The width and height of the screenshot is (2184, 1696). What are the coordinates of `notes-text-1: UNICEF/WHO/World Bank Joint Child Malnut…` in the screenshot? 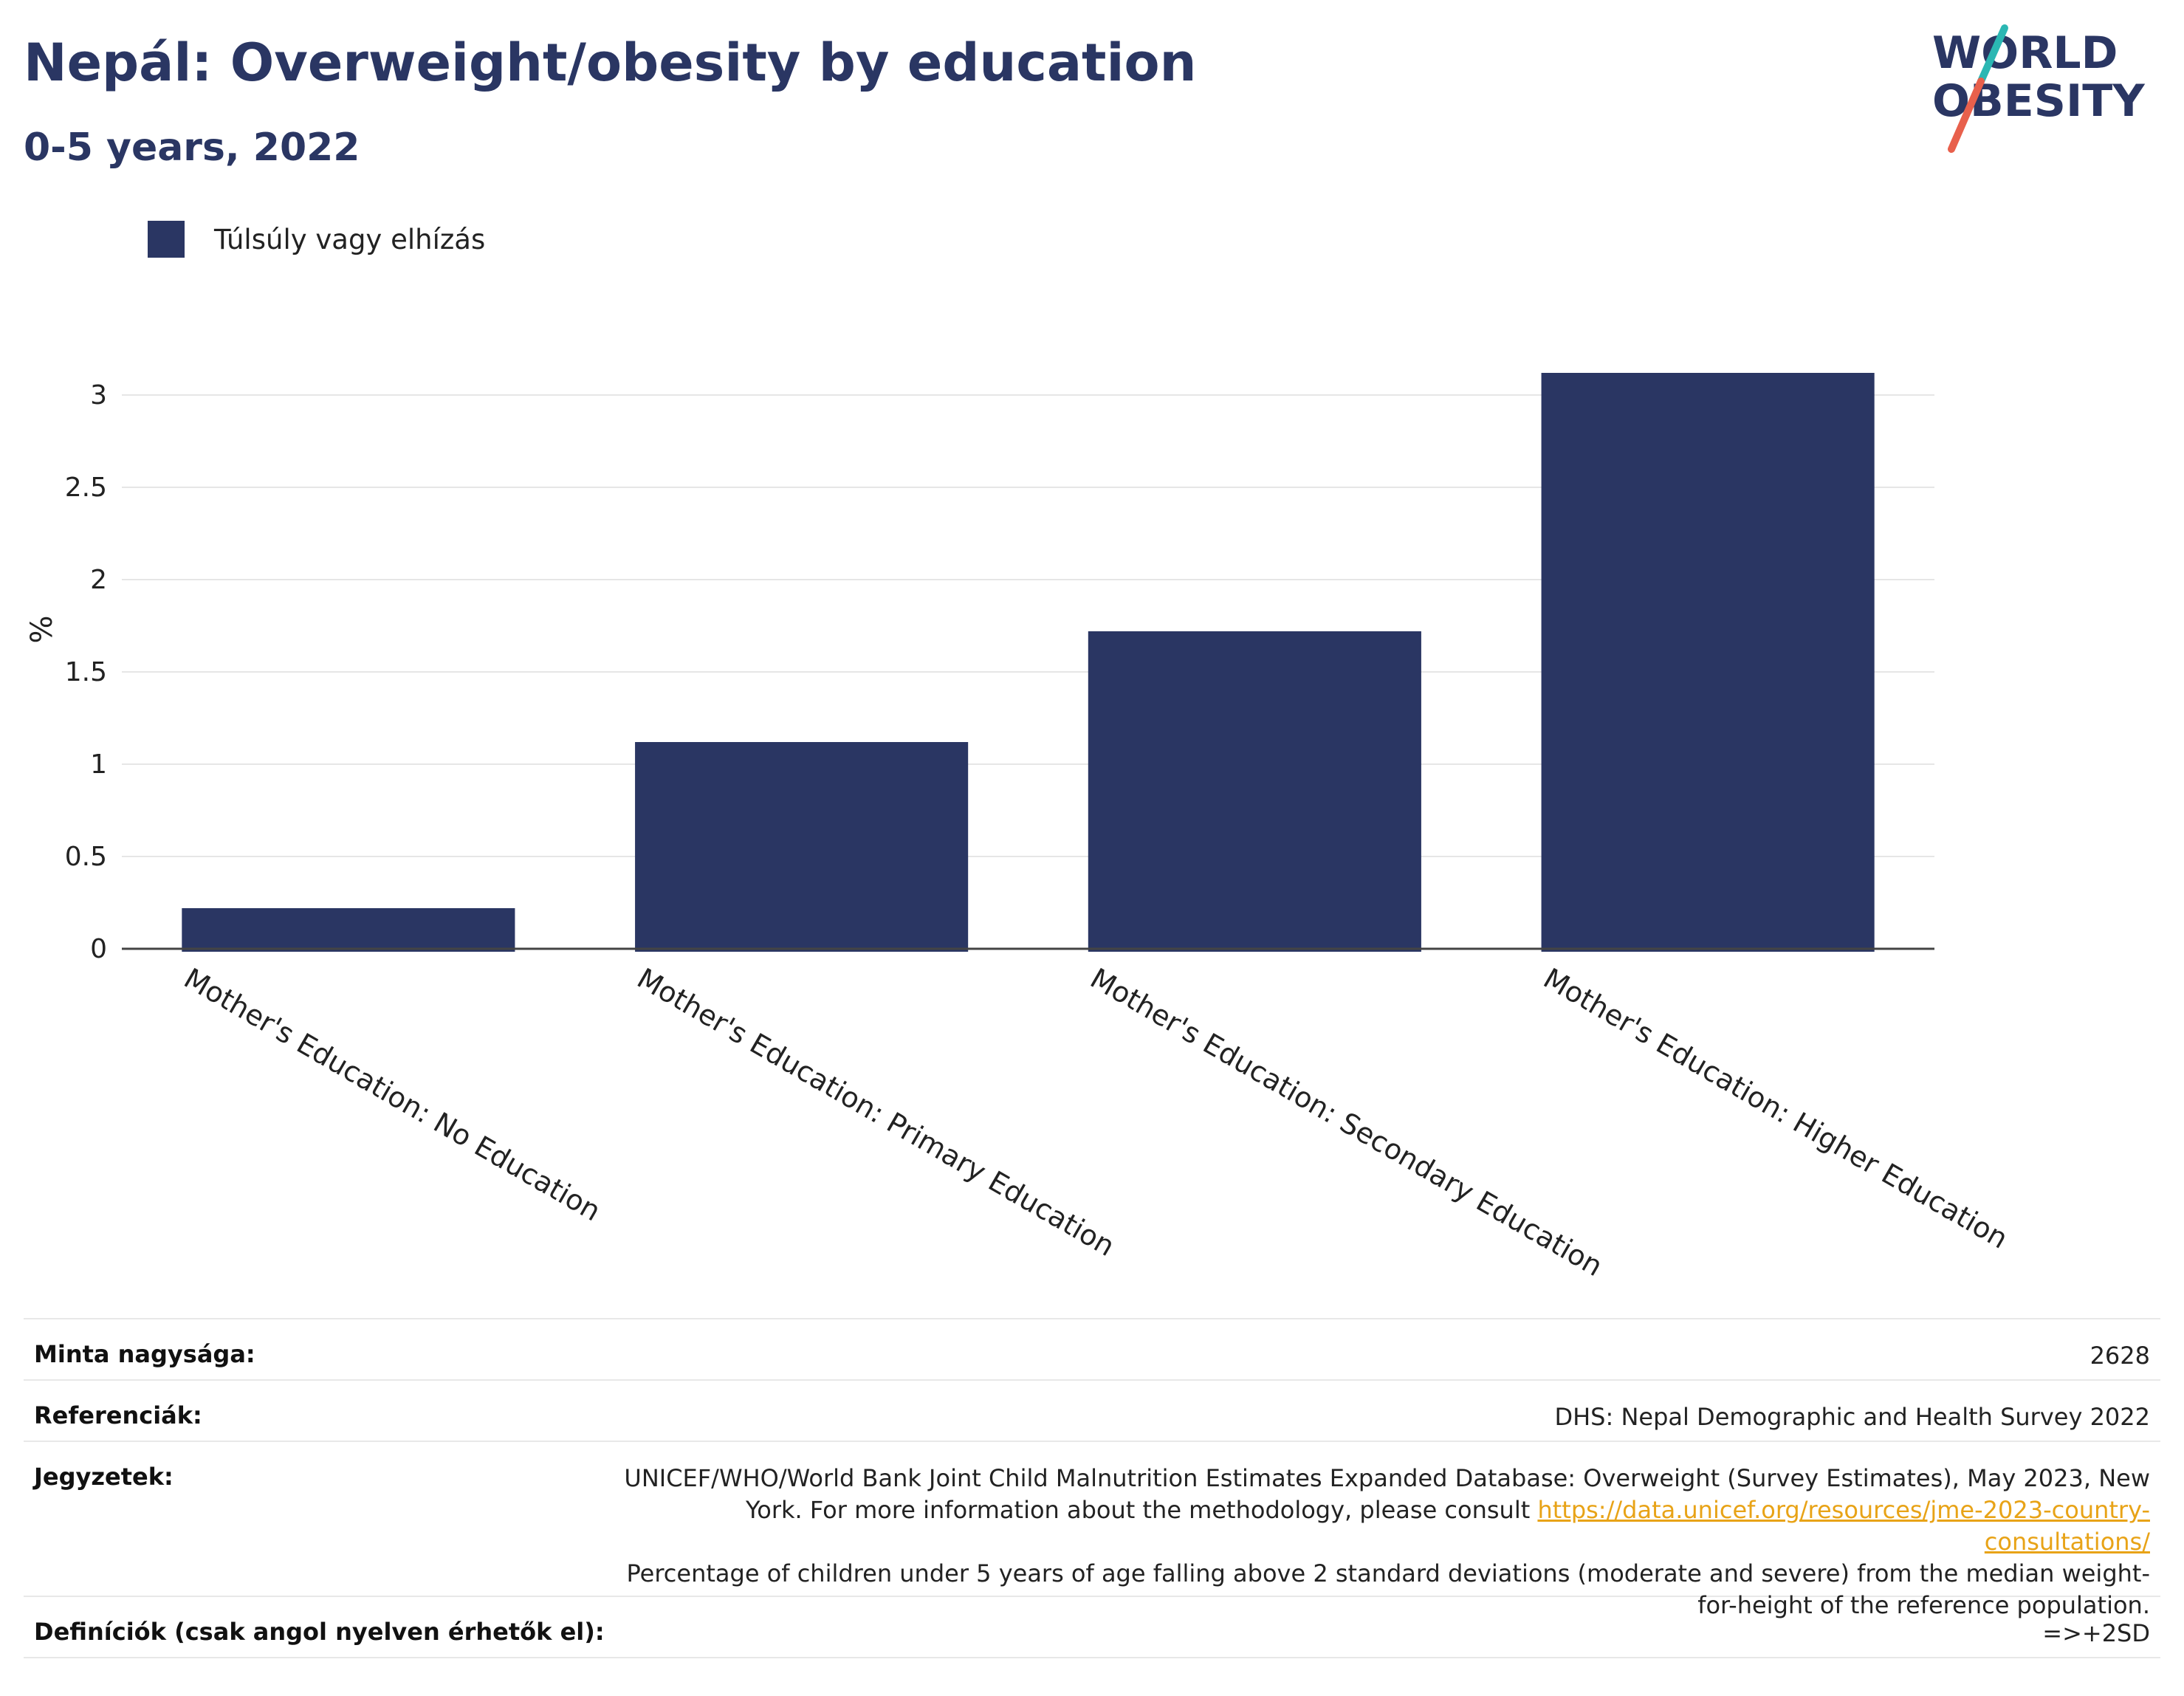 It's located at (1387, 1494).